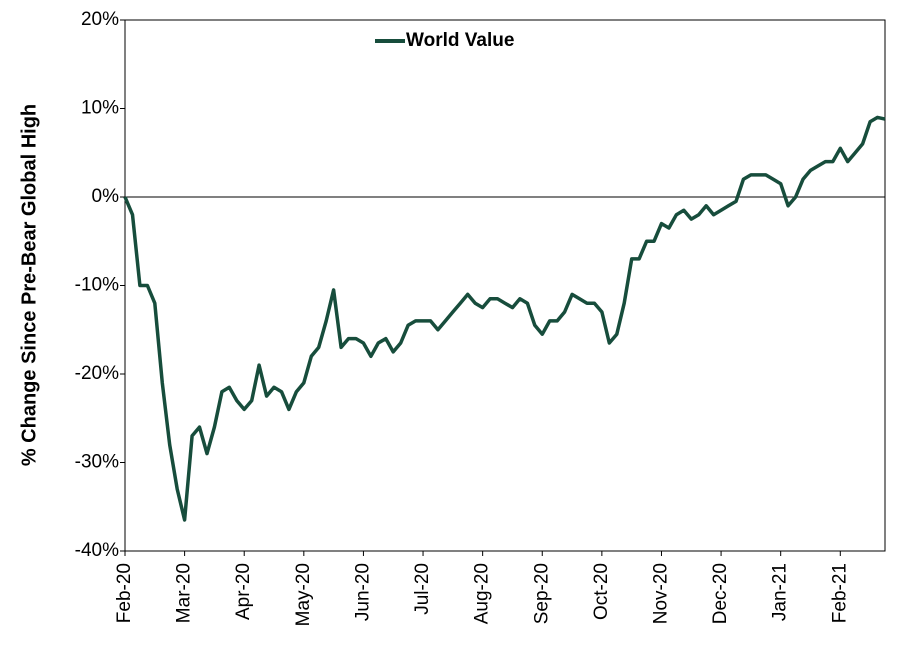 This screenshot has height=654, width=900. Describe the element at coordinates (243, 591) in the screenshot. I see `x-tick-label: Apr-20` at that location.